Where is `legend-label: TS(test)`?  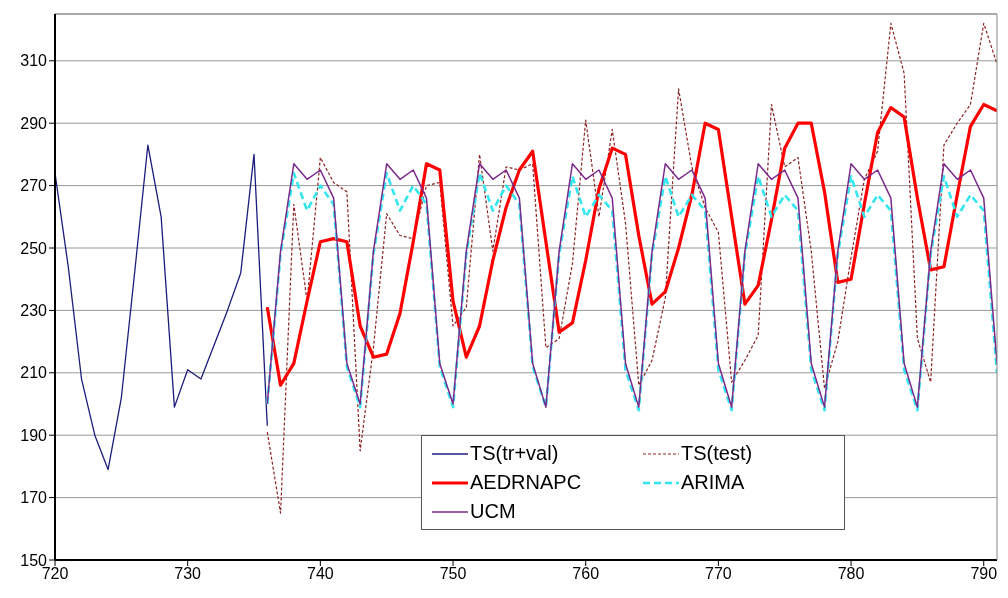
legend-label: TS(test) is located at coordinates (717, 453).